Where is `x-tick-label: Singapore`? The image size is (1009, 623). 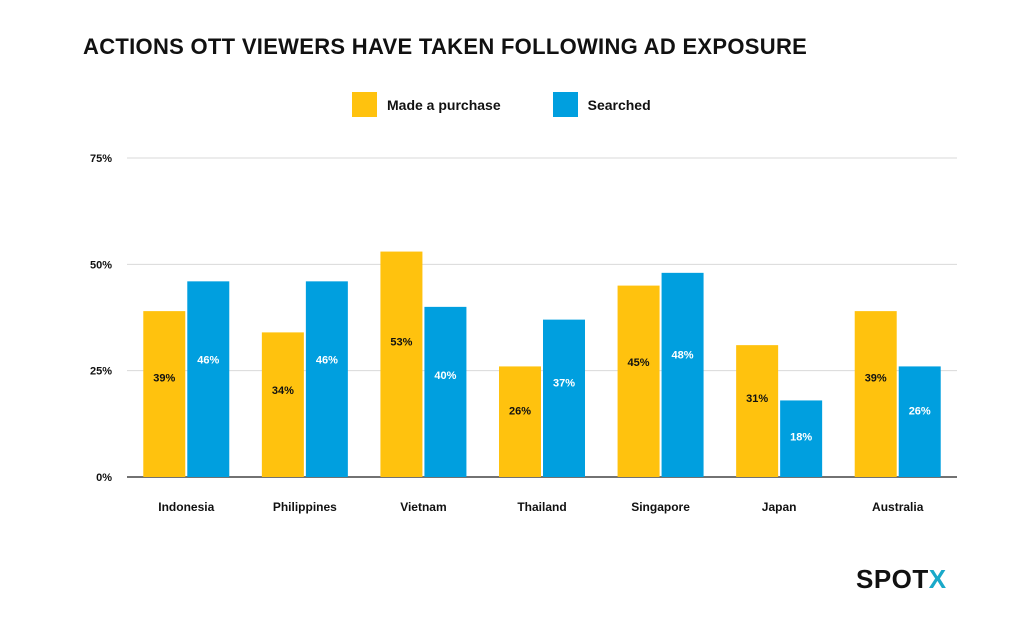
x-tick-label: Singapore is located at coordinates (660, 507).